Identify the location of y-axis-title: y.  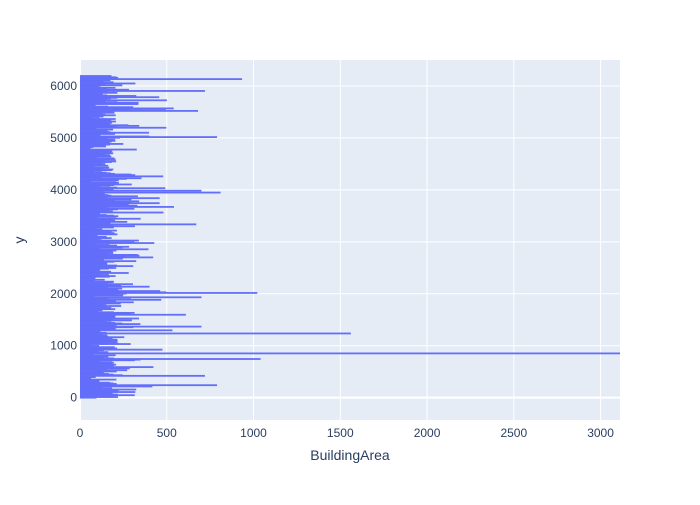
(19, 240).